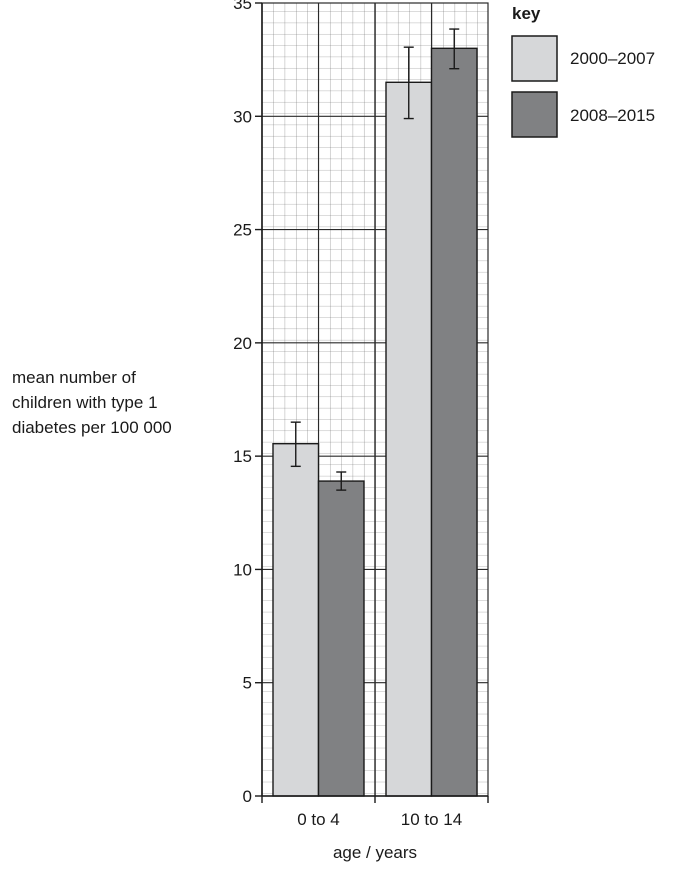 This screenshot has width=691, height=877. Describe the element at coordinates (242, 230) in the screenshot. I see `y-tick-label: 25` at that location.